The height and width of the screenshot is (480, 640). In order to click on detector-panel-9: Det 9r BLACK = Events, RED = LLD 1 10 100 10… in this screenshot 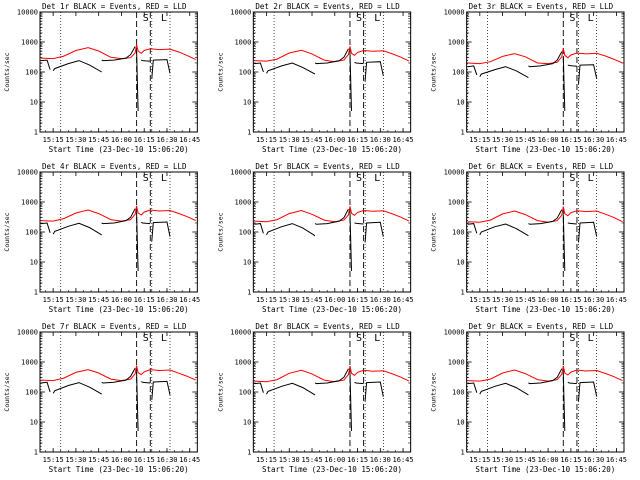, I will do `click(528, 398)`.